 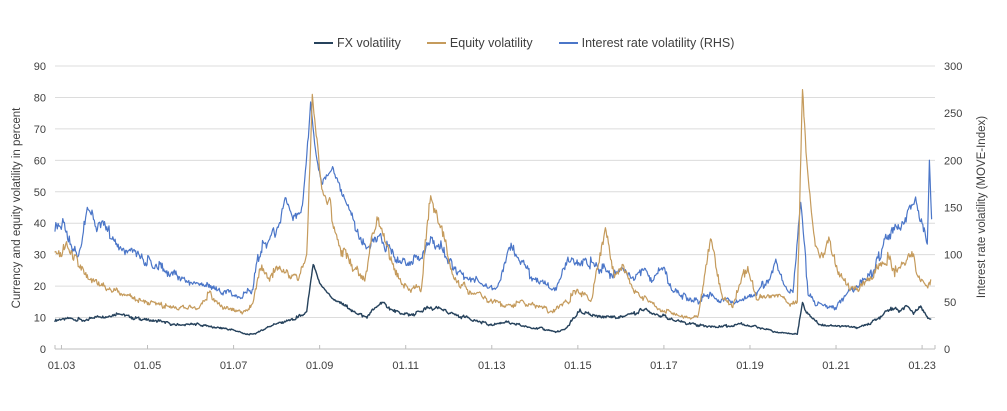 I want to click on x-axis-tick-label: 01.17, so click(x=664, y=366).